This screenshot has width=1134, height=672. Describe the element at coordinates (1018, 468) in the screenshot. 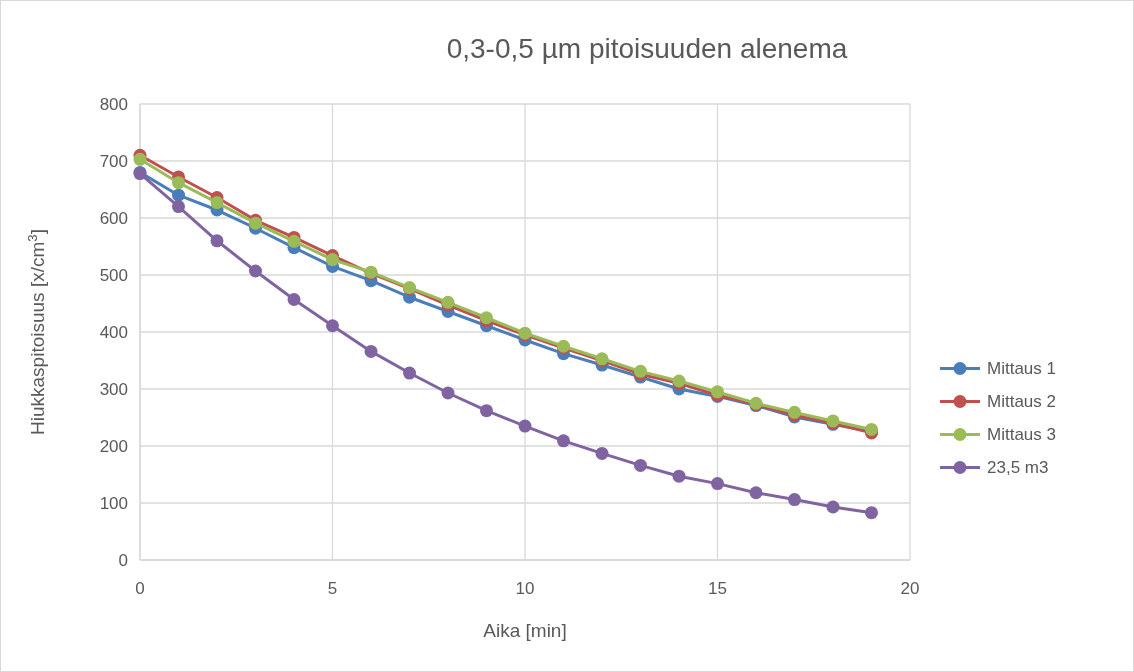

I see `legend-label: 23,5 m3` at that location.